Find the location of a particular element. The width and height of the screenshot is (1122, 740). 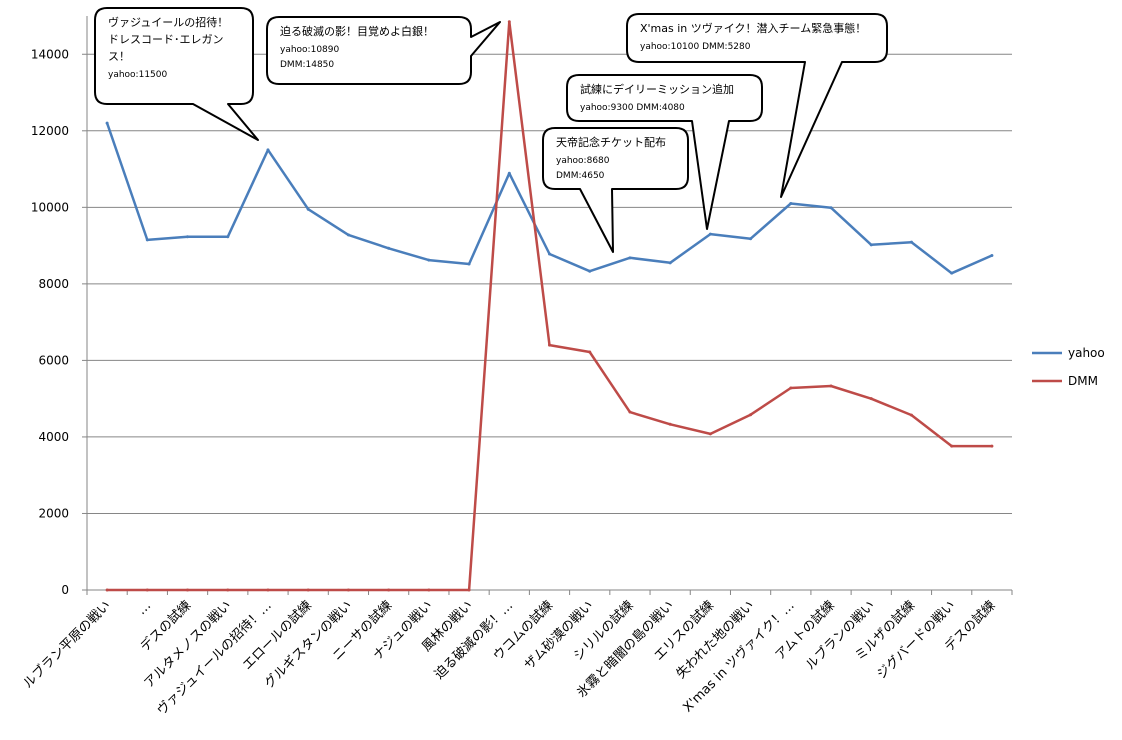

callout-text: DMM:4650 is located at coordinates (580, 176).